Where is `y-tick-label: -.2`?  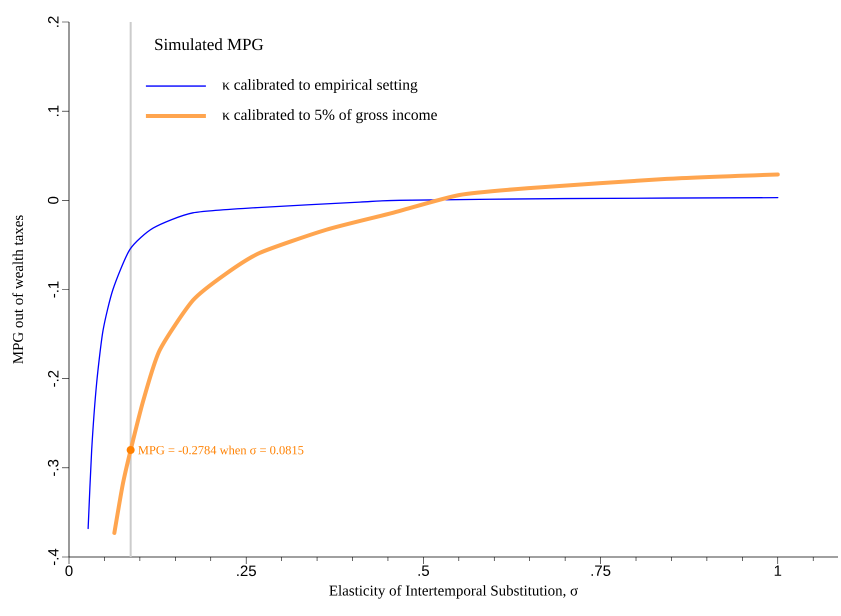
y-tick-label: -.2 is located at coordinates (53, 378).